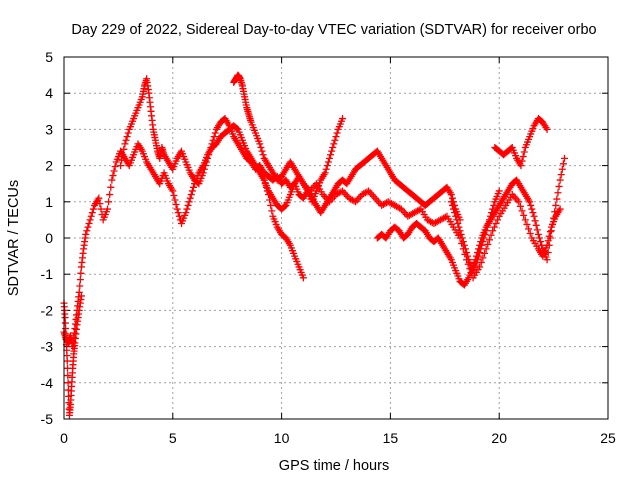 This screenshot has height=480, width=640. I want to click on x-tick-label: 5, so click(173, 438).